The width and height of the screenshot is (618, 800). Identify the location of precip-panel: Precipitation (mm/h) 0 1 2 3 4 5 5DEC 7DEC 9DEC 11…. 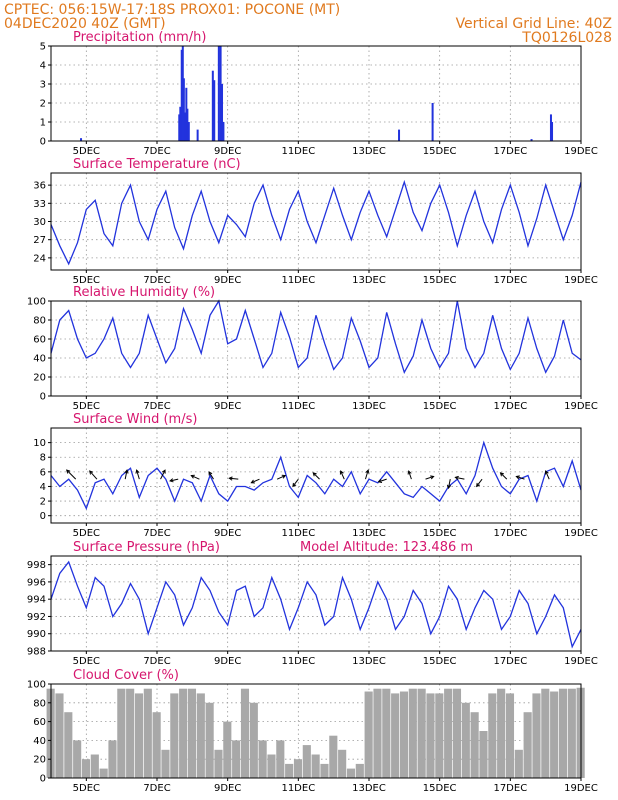
(319, 93).